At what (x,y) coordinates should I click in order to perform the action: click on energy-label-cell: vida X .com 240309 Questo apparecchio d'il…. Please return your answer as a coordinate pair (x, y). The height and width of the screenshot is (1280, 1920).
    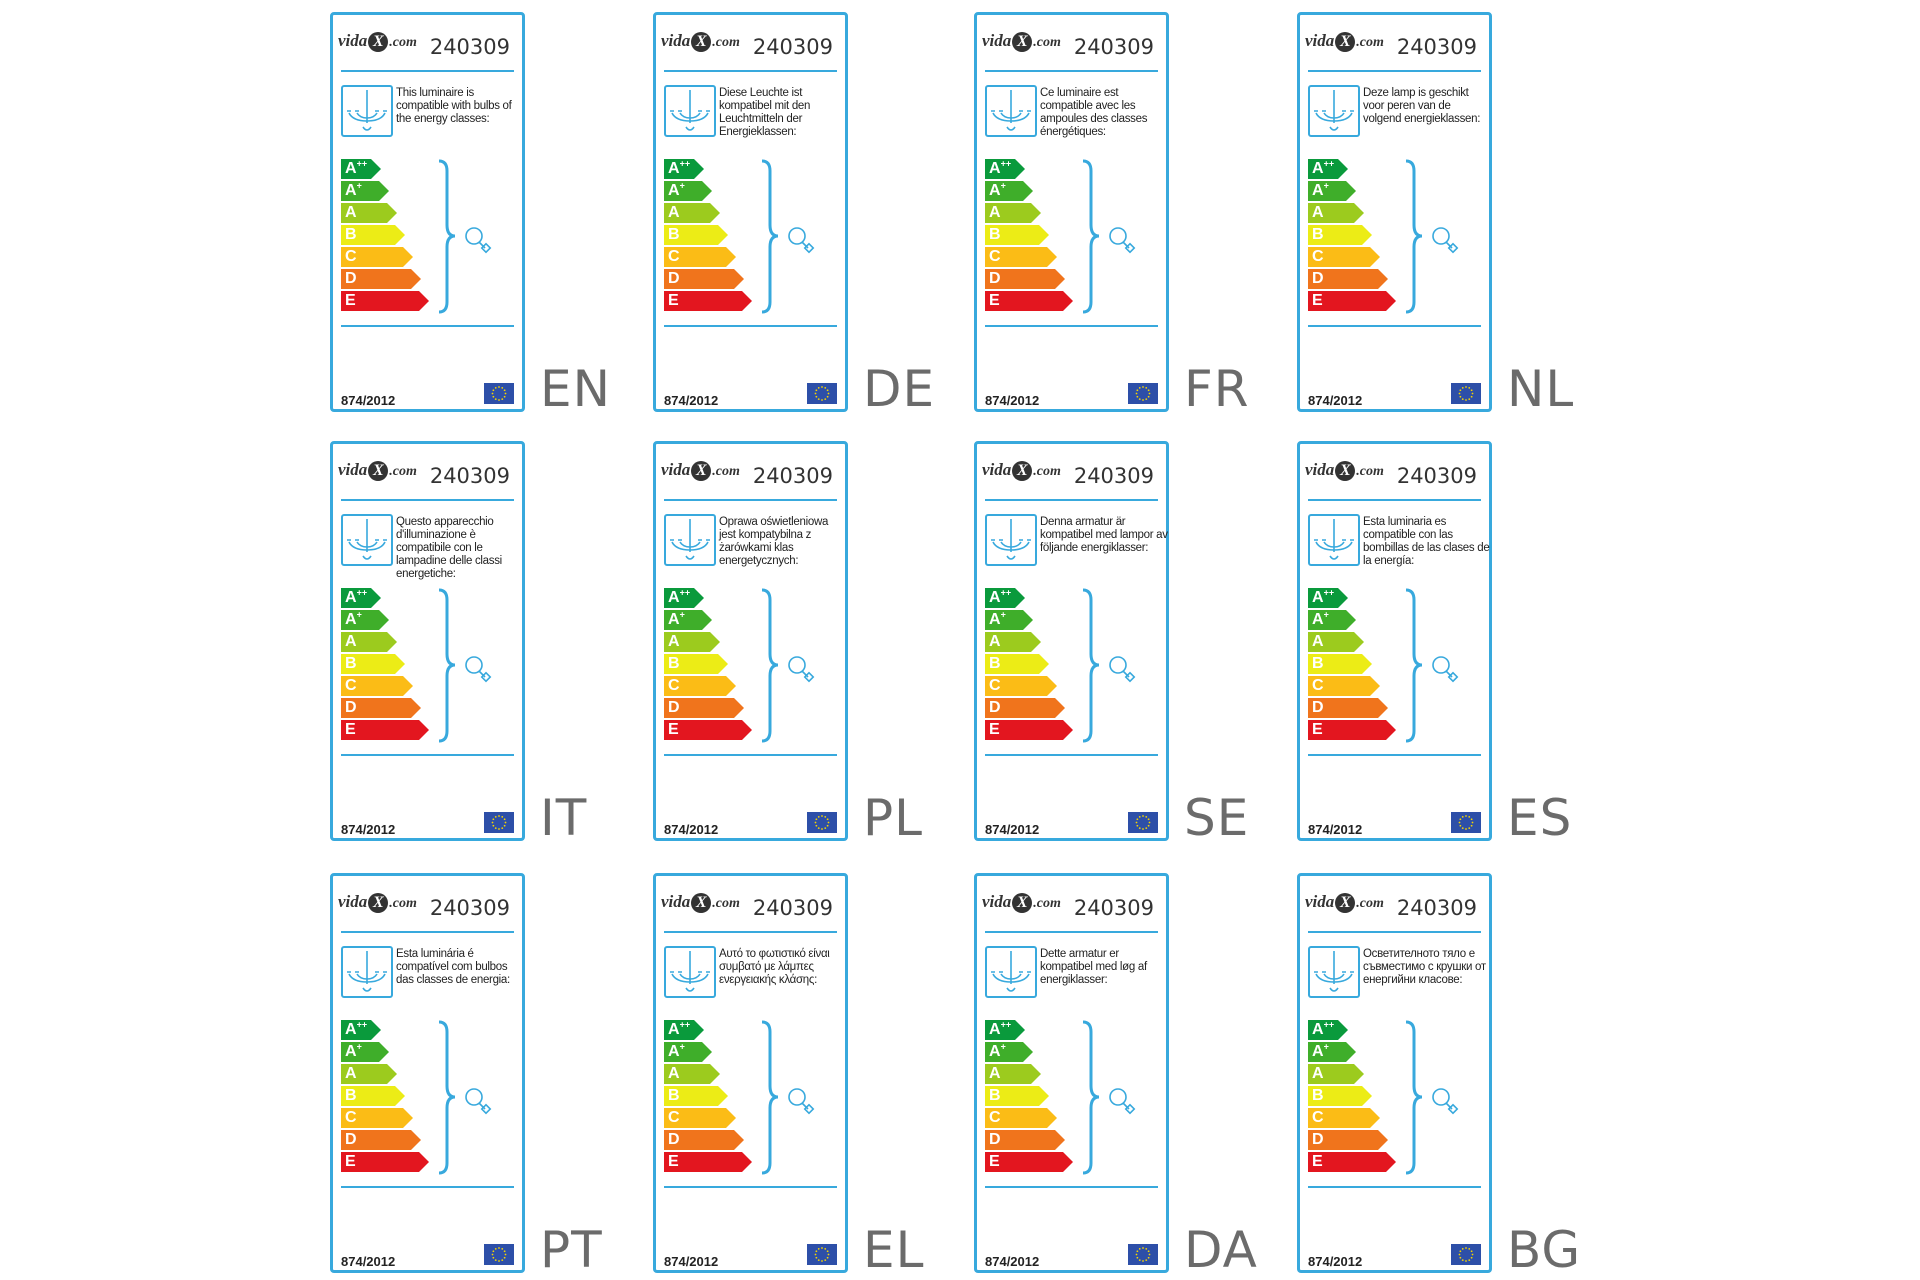
    Looking at the image, I should click on (460, 643).